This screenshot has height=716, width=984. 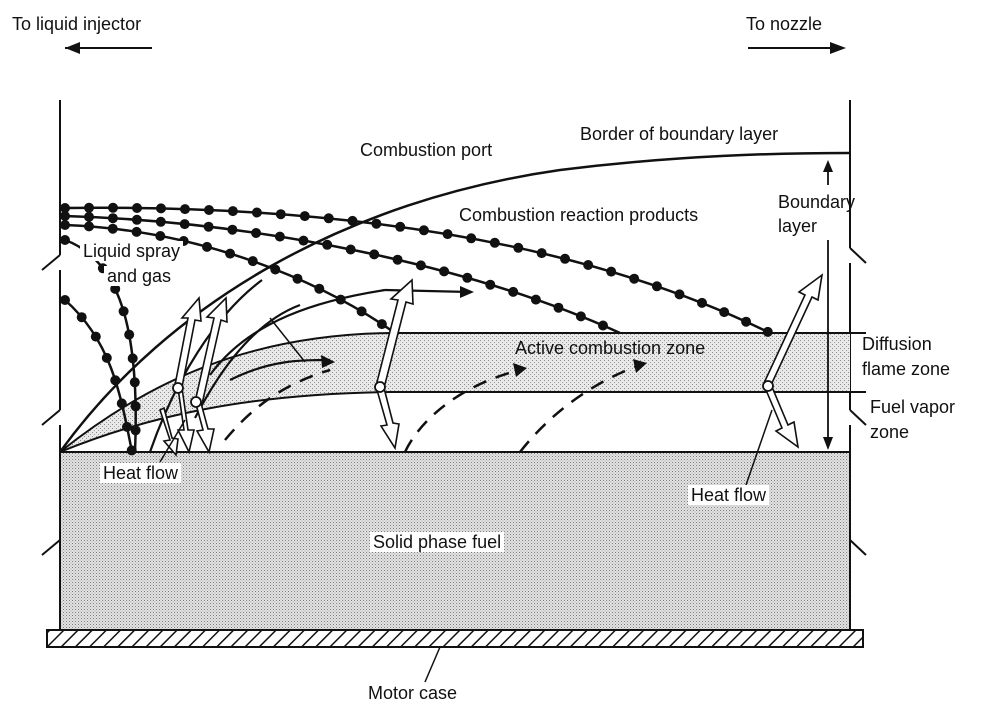 I want to click on motor-case, so click(x=455, y=638).